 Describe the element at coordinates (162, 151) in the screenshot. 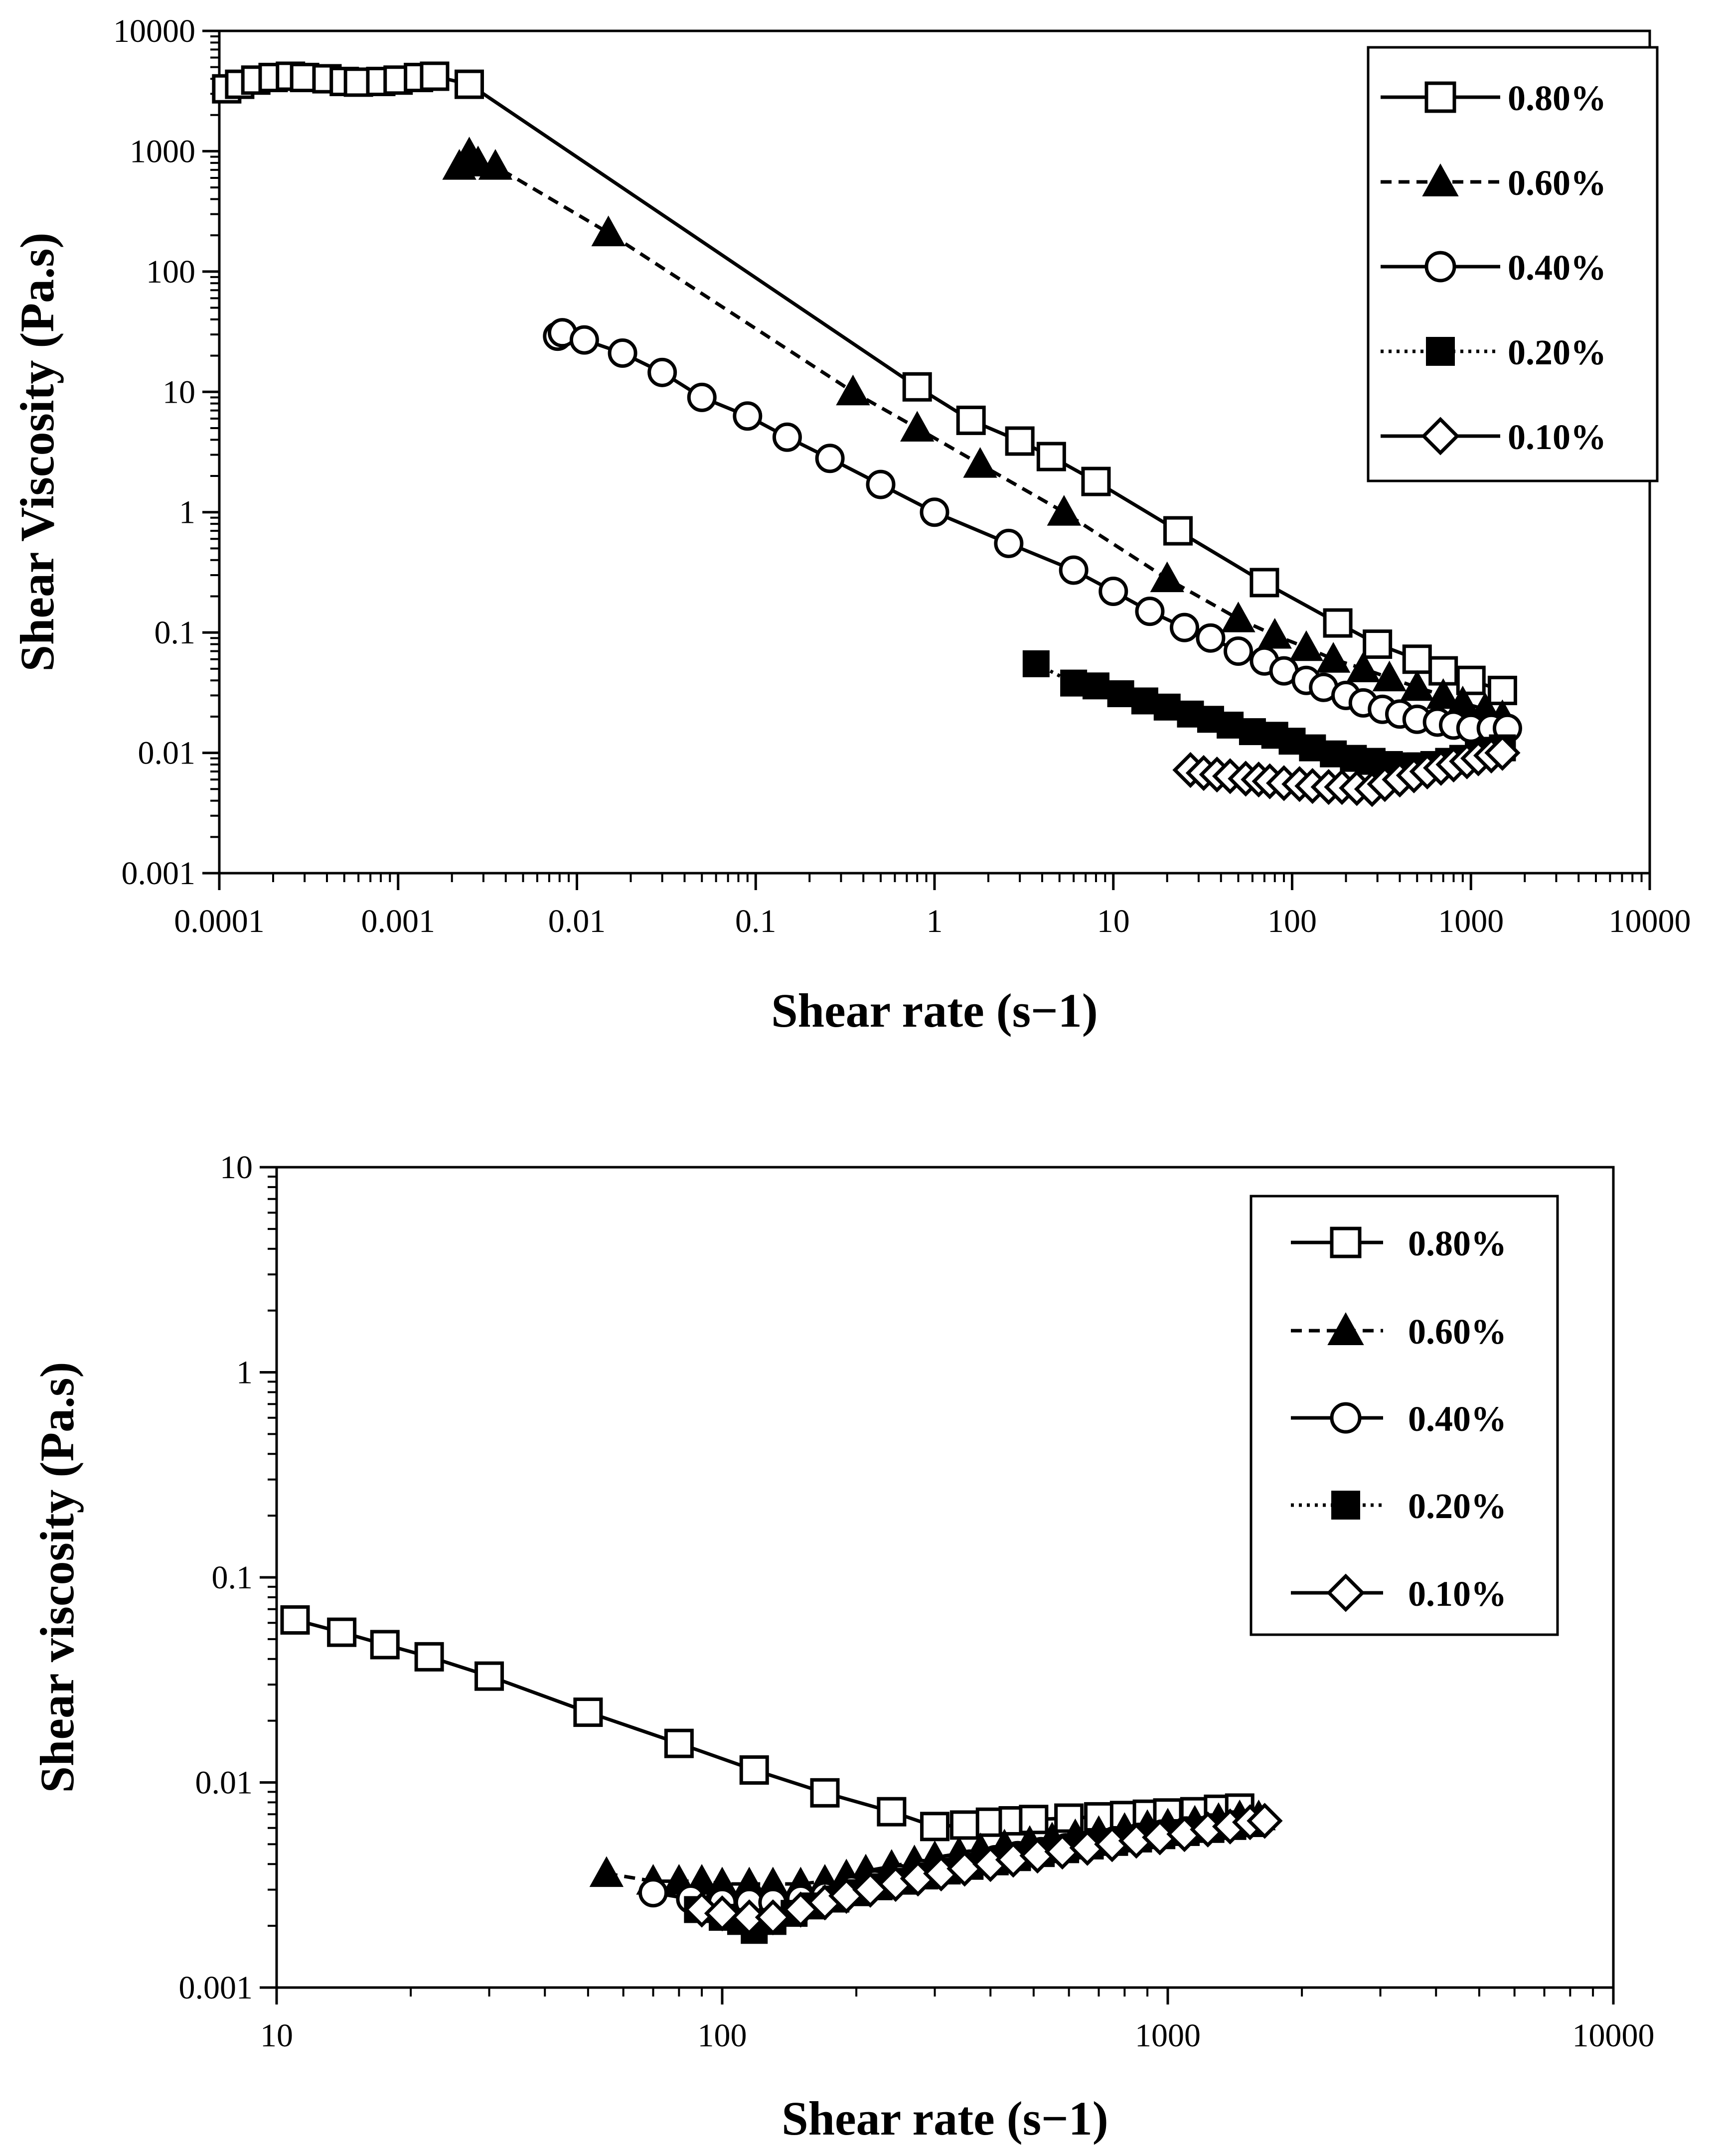

I see `y-tick-label: 1000` at that location.